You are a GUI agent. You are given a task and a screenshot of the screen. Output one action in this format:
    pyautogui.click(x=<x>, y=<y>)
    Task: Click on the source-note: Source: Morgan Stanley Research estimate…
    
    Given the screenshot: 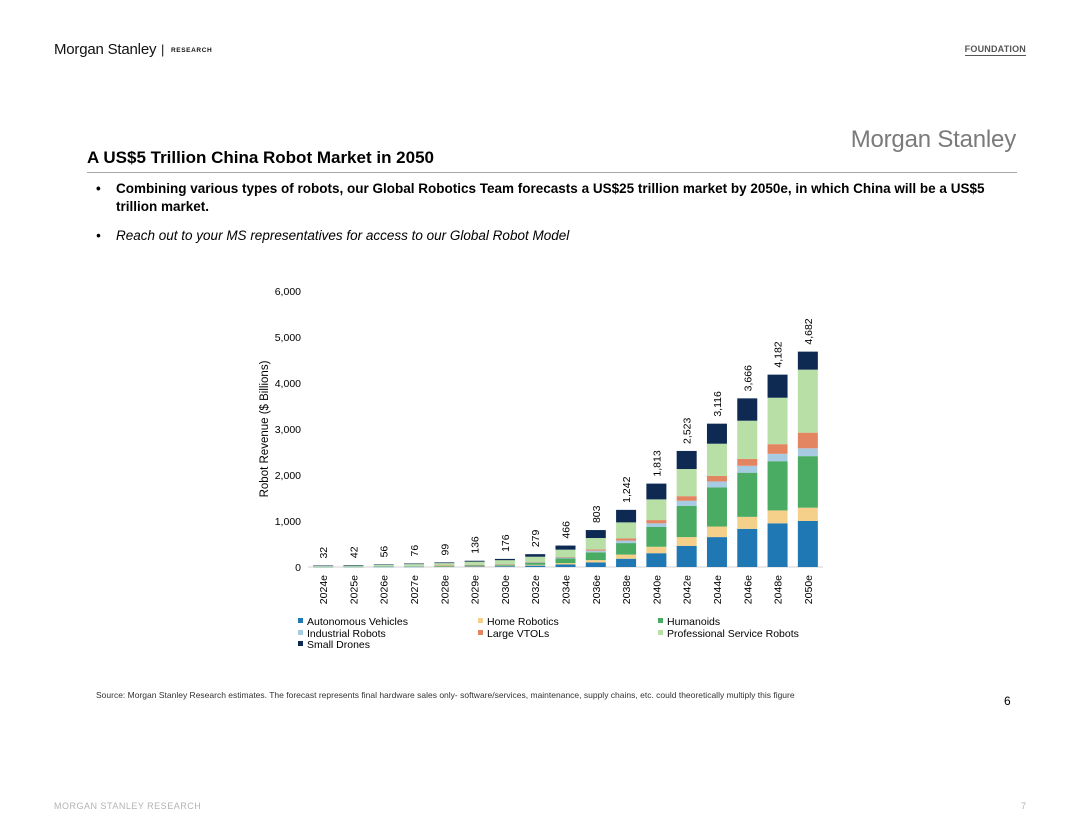 What is the action you would take?
    pyautogui.click(x=445, y=695)
    